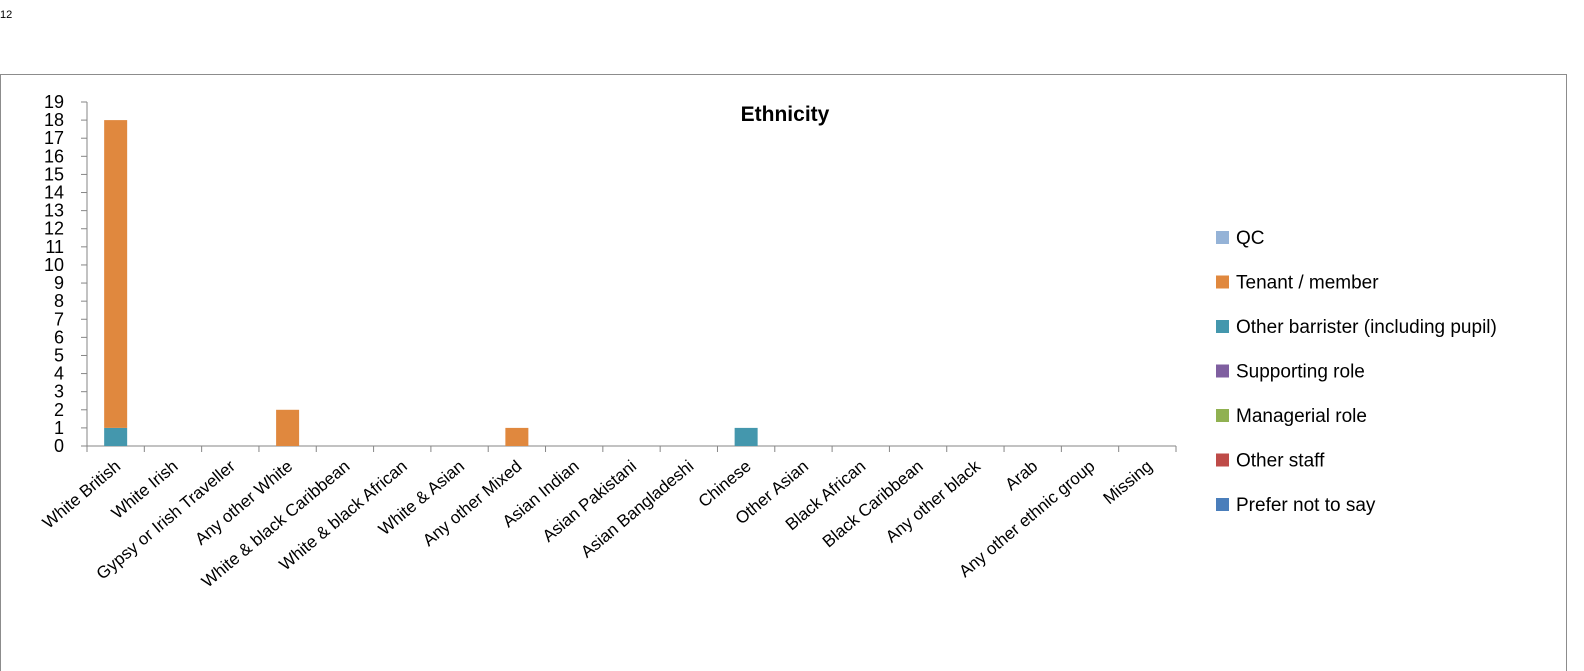  I want to click on y-tick-label: 17, so click(54, 138).